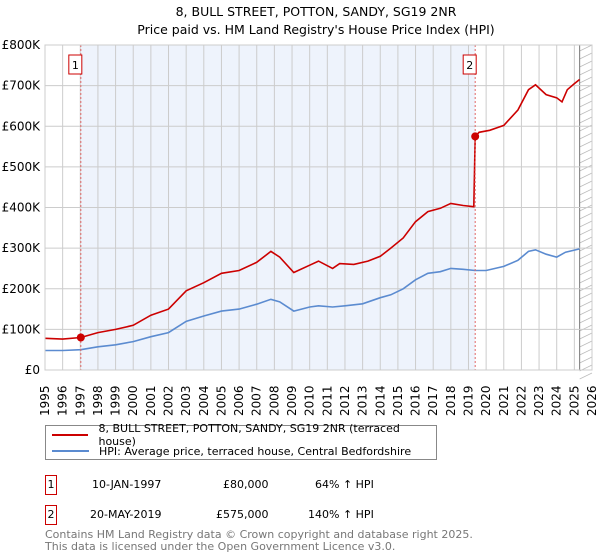 The image size is (600, 560). What do you see at coordinates (169, 400) in the screenshot?
I see `x-tick-label: 2002` at bounding box center [169, 400].